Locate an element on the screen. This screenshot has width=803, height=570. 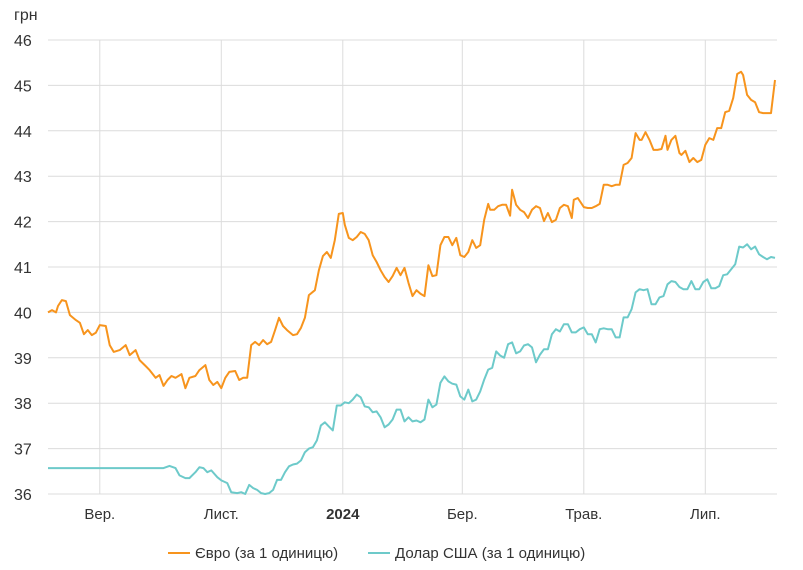
y-tick-label: 39 is located at coordinates (23, 359).